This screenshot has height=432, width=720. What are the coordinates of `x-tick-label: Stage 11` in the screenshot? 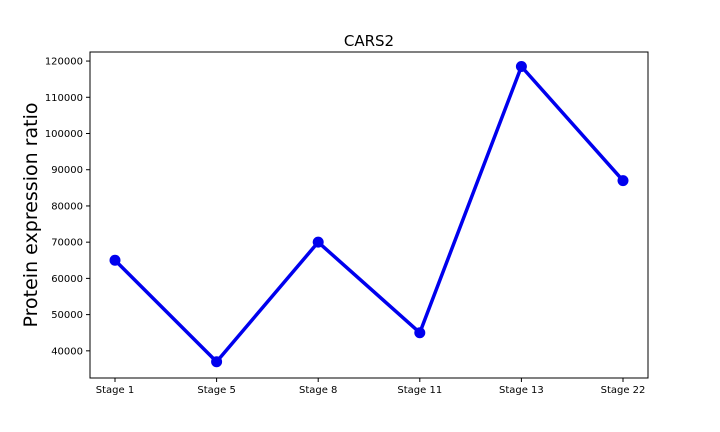 It's located at (419, 390).